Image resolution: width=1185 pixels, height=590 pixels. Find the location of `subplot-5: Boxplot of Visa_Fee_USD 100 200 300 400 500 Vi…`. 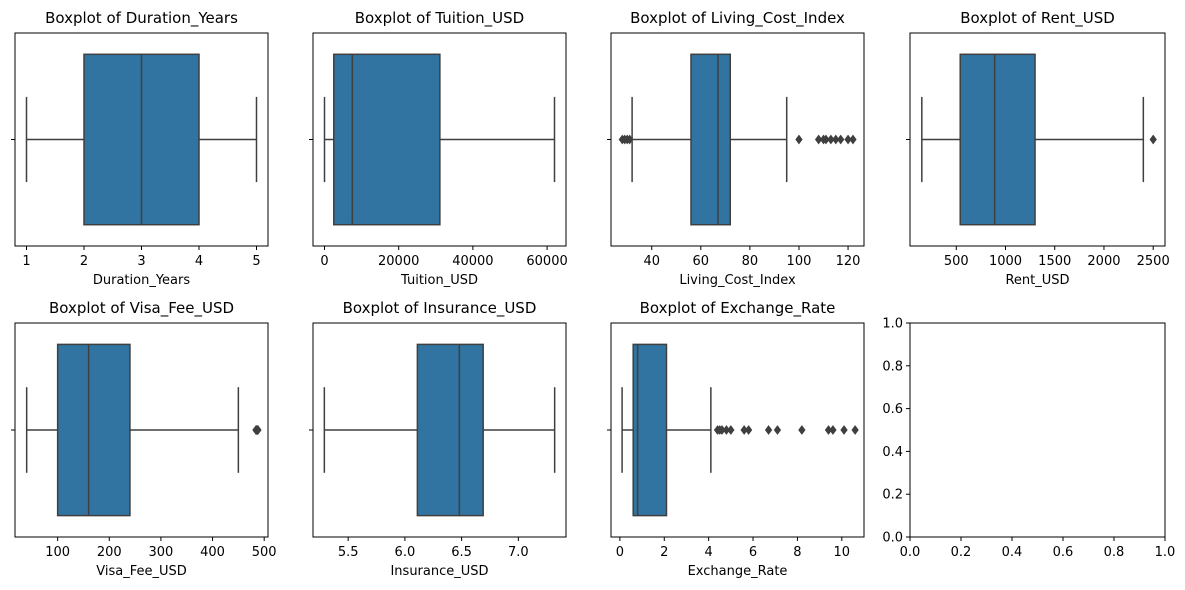

subplot-5: Boxplot of Visa_Fee_USD 100 200 300 400 500 Vi… is located at coordinates (144, 439).